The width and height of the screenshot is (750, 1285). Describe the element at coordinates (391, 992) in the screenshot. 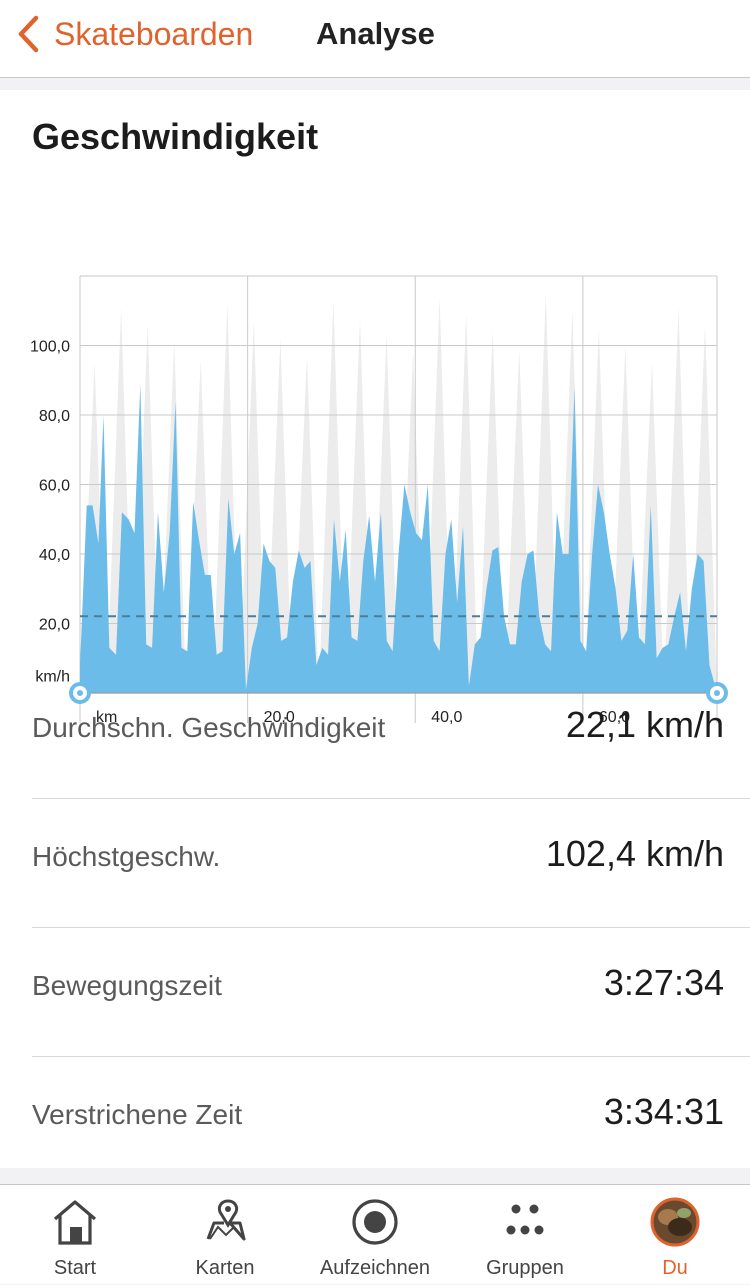

I see `stat-row-moving-time: Bewegungszeit 3:27:34` at that location.